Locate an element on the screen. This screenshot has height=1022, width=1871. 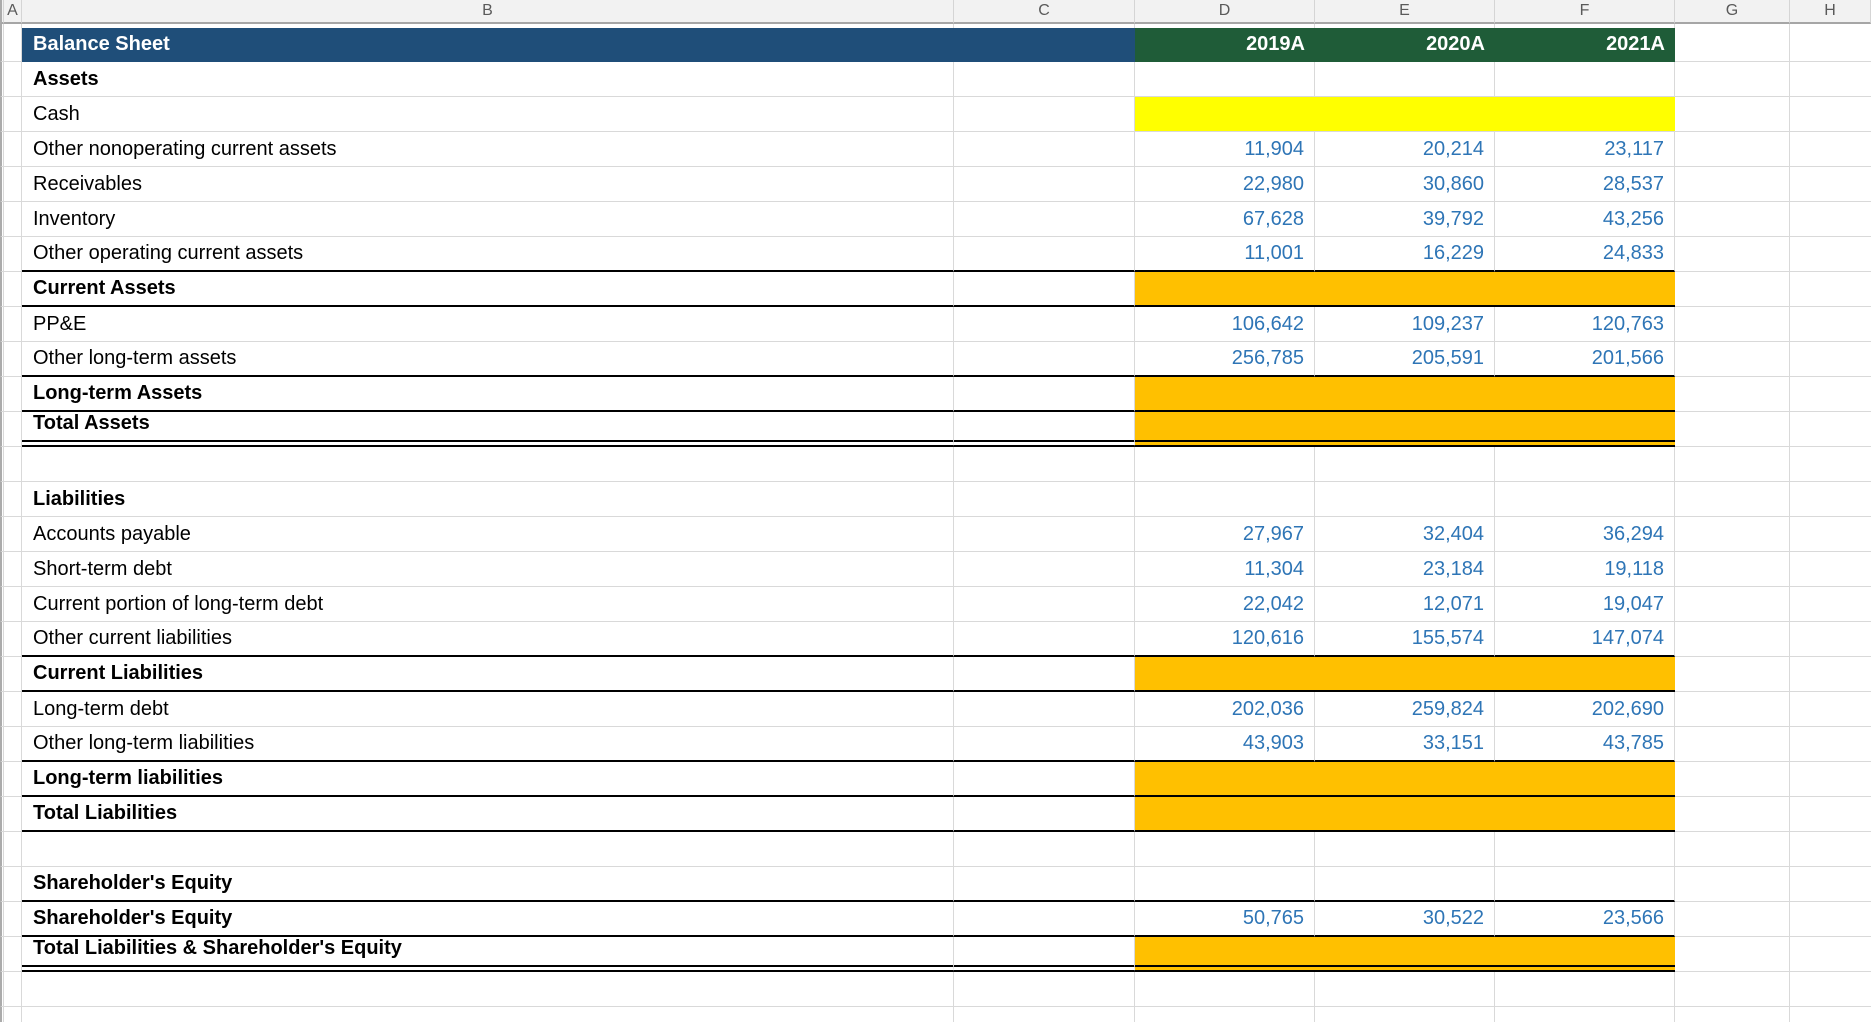
value-cell-2020A: 16,229 is located at coordinates (1405, 254).